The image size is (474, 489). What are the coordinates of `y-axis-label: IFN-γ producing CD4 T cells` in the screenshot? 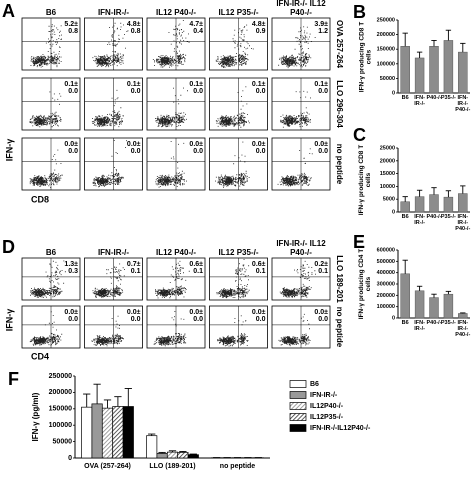 It's located at (365, 284).